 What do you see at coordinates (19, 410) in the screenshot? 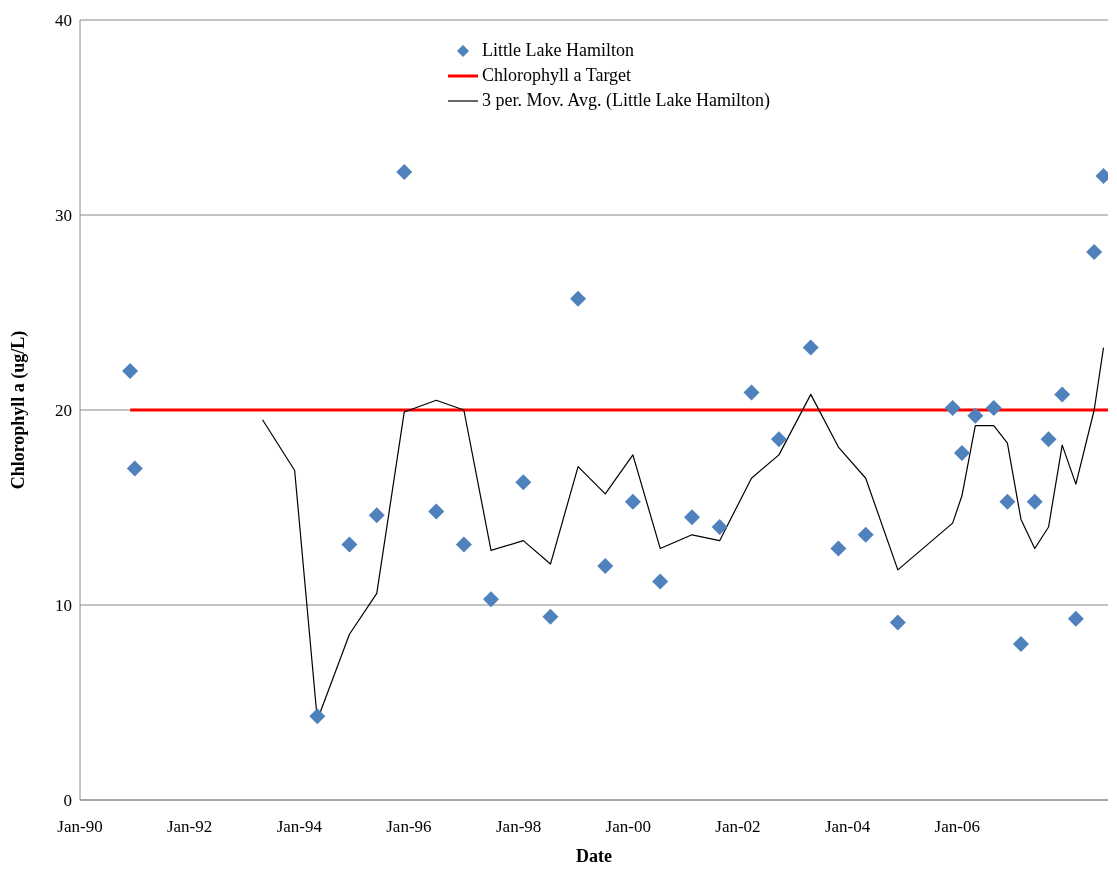
I see `y-axis-title: Chlorophyll a (ug/L)` at bounding box center [19, 410].